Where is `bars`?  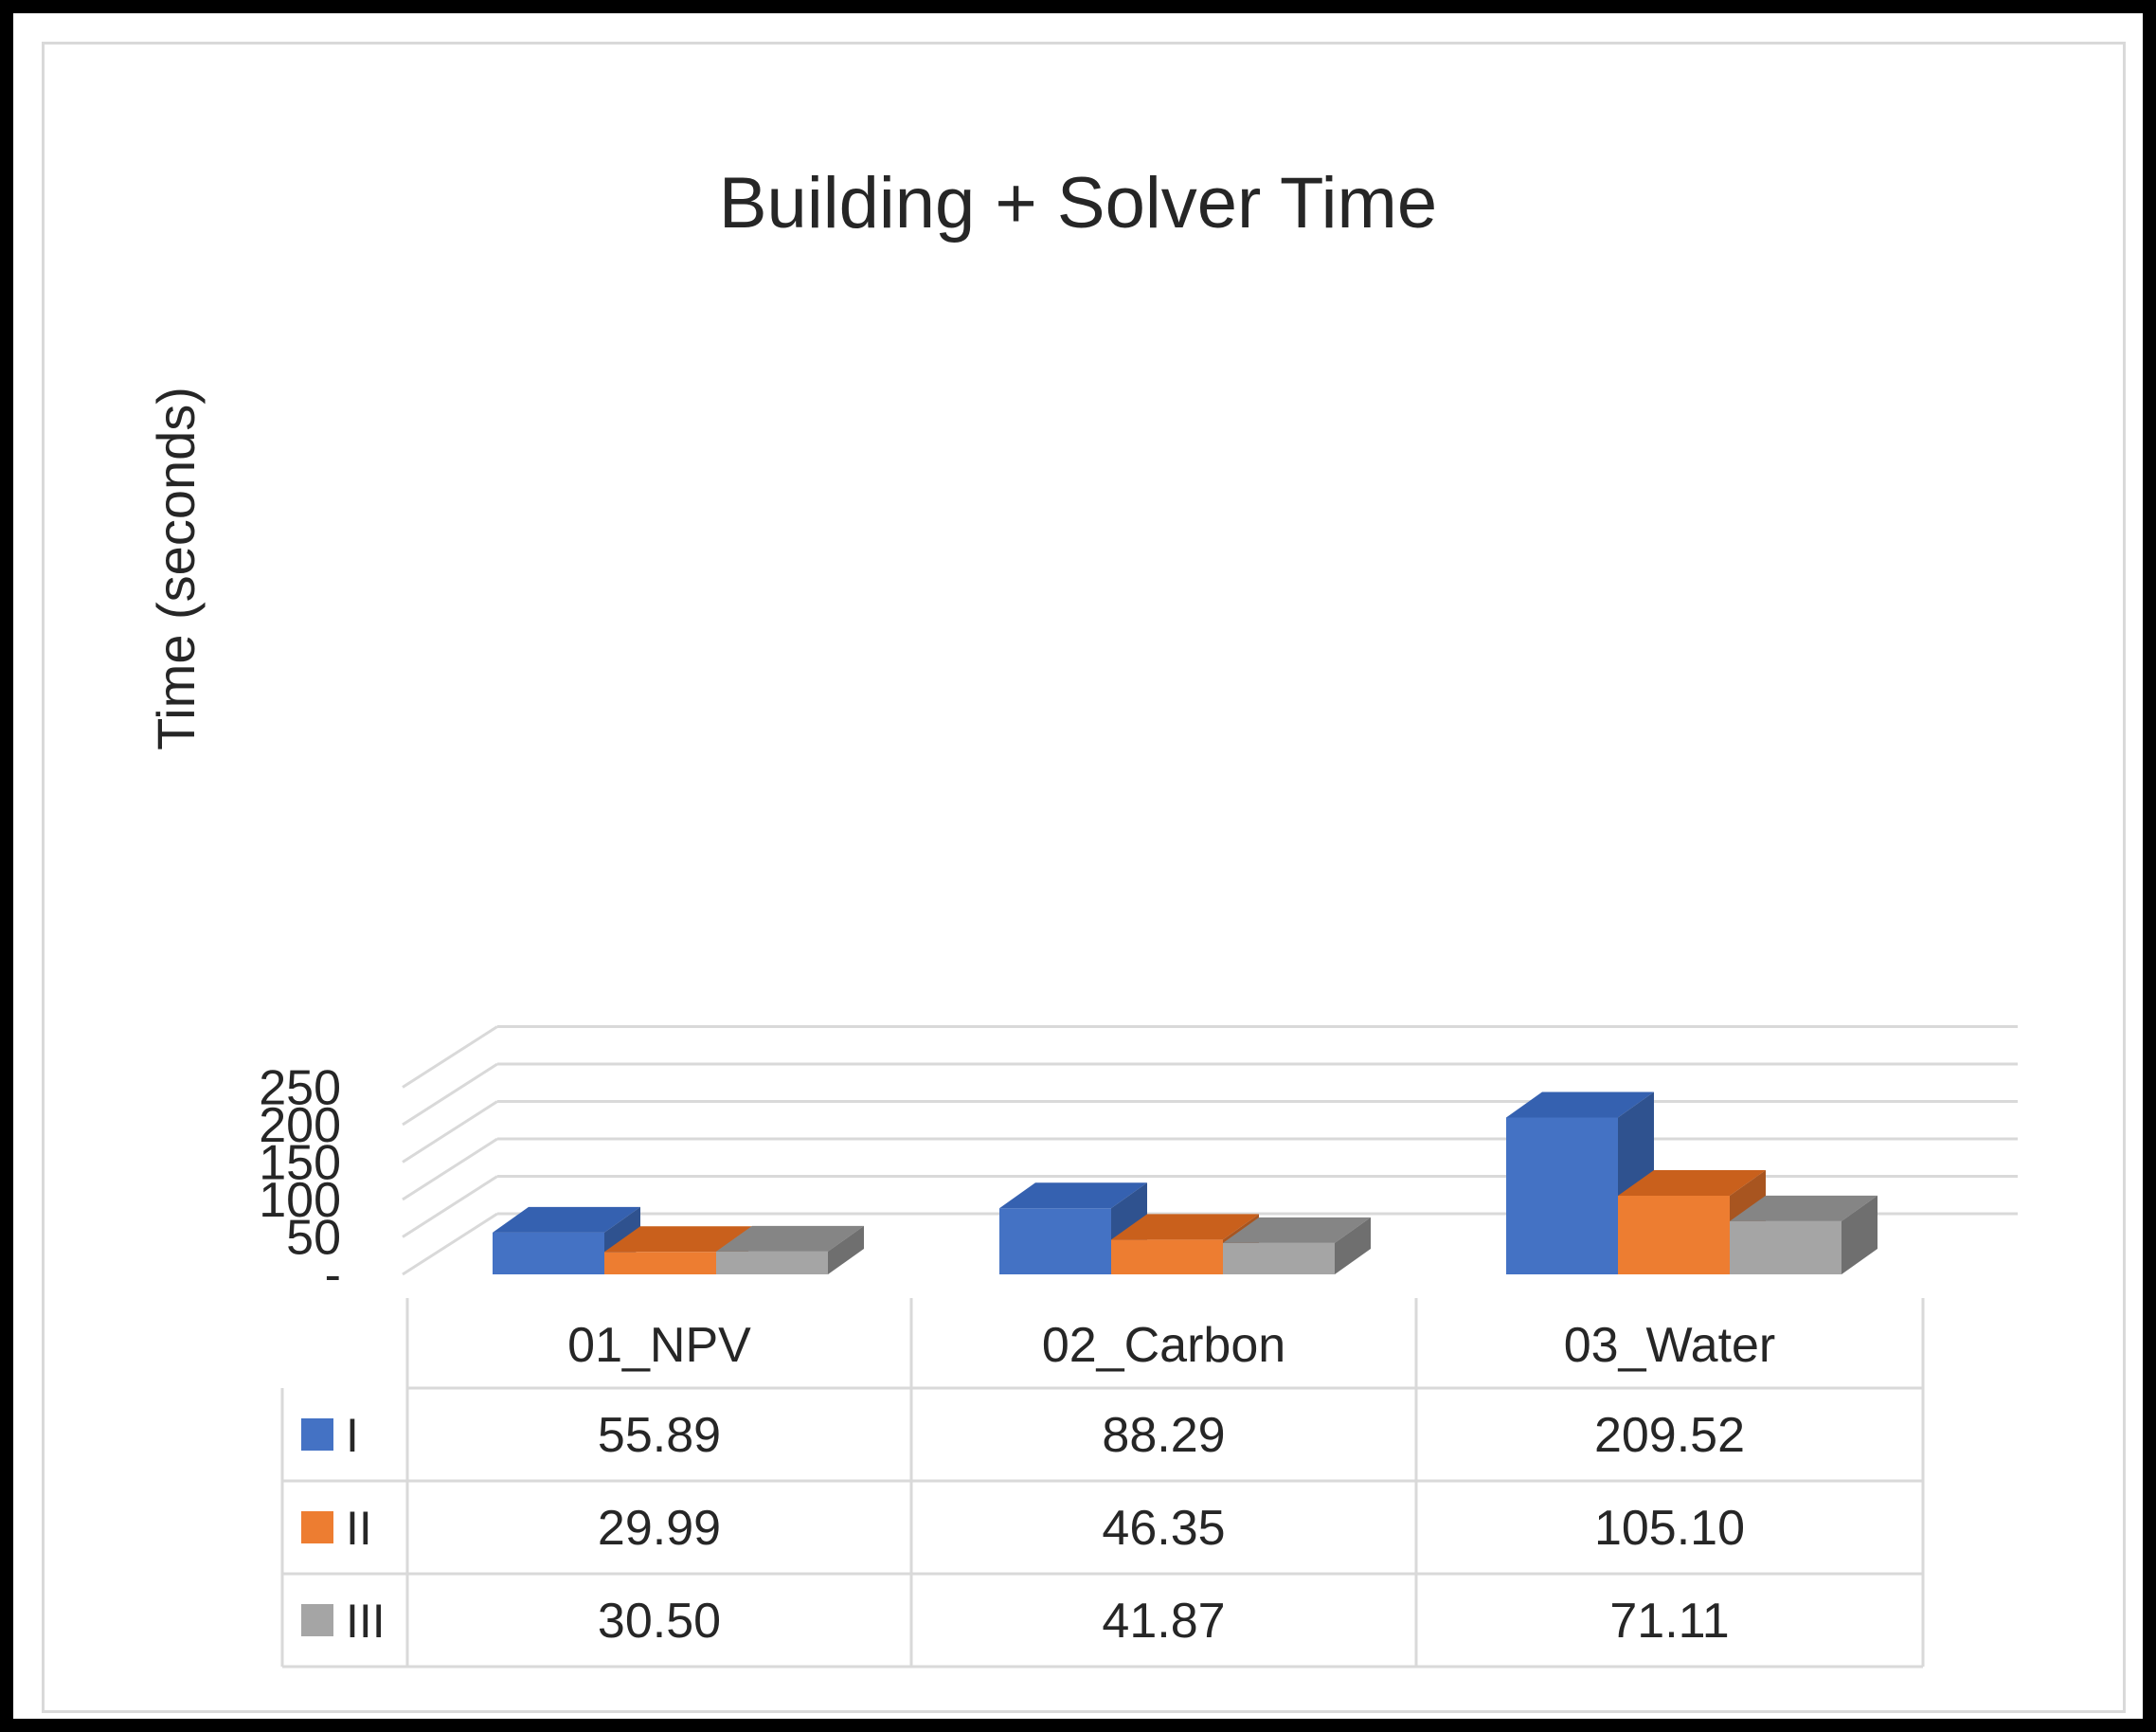 bars is located at coordinates (1185, 1183).